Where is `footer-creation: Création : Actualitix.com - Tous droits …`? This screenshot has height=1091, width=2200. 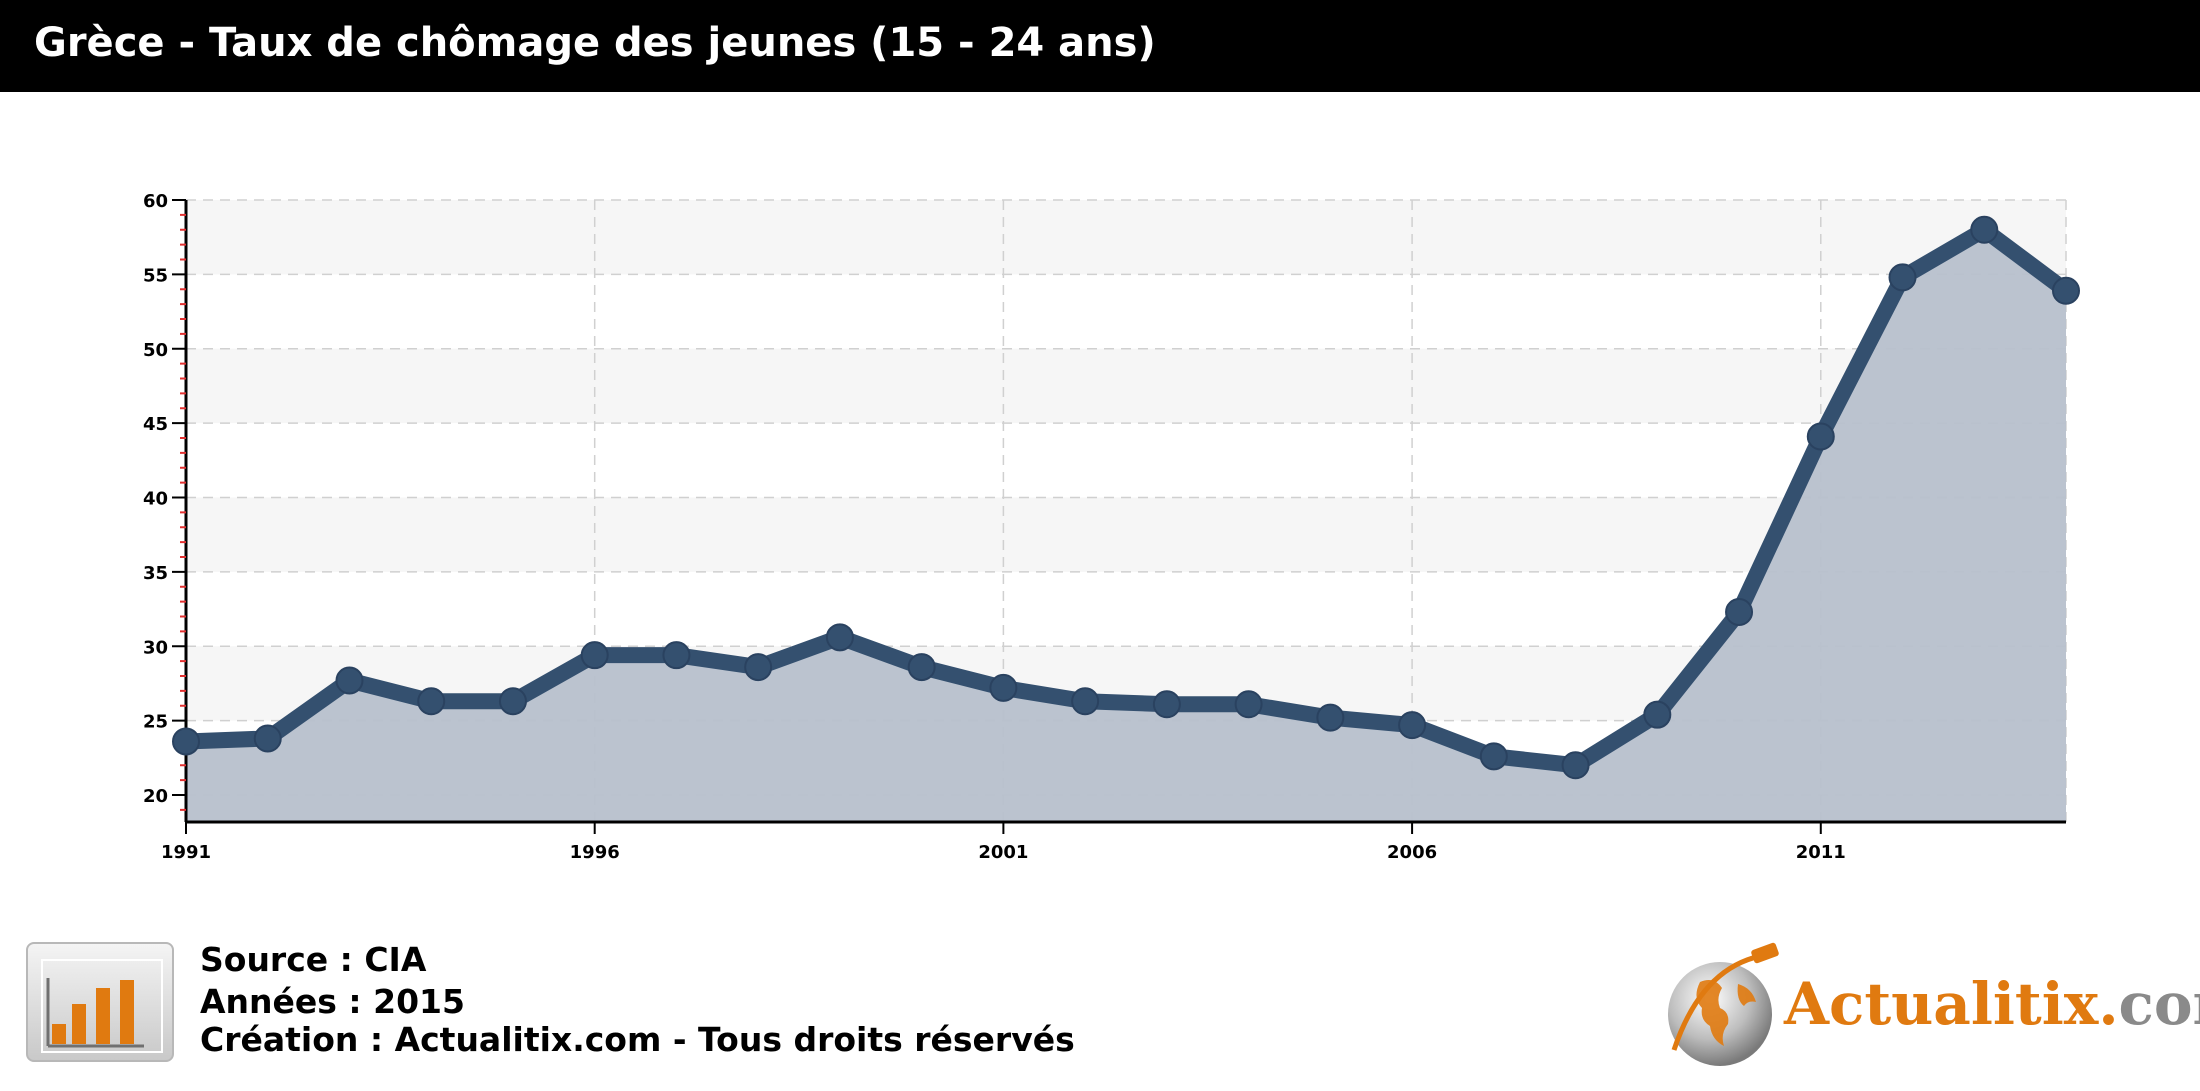
footer-creation: Création : Actualitix.com - Tous droits … is located at coordinates (637, 1039).